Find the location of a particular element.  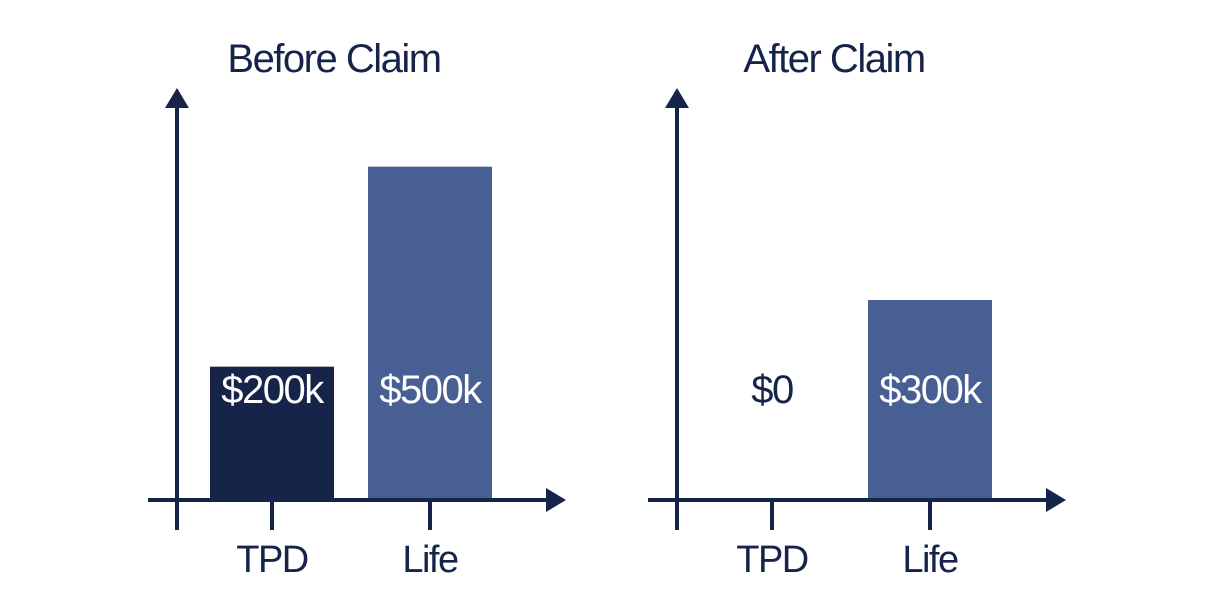

bar-value-label: $300k is located at coordinates (931, 390).